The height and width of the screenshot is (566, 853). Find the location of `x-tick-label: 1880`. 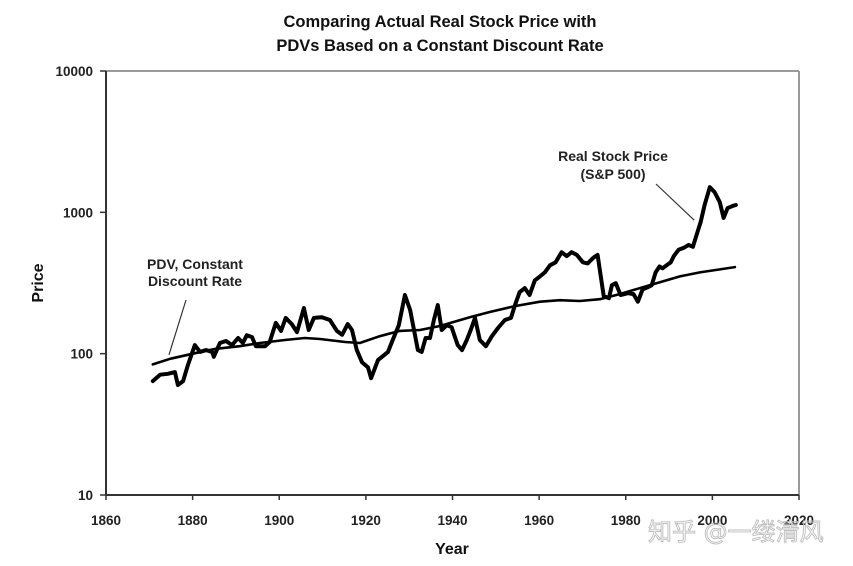

x-tick-label: 1880 is located at coordinates (193, 520).